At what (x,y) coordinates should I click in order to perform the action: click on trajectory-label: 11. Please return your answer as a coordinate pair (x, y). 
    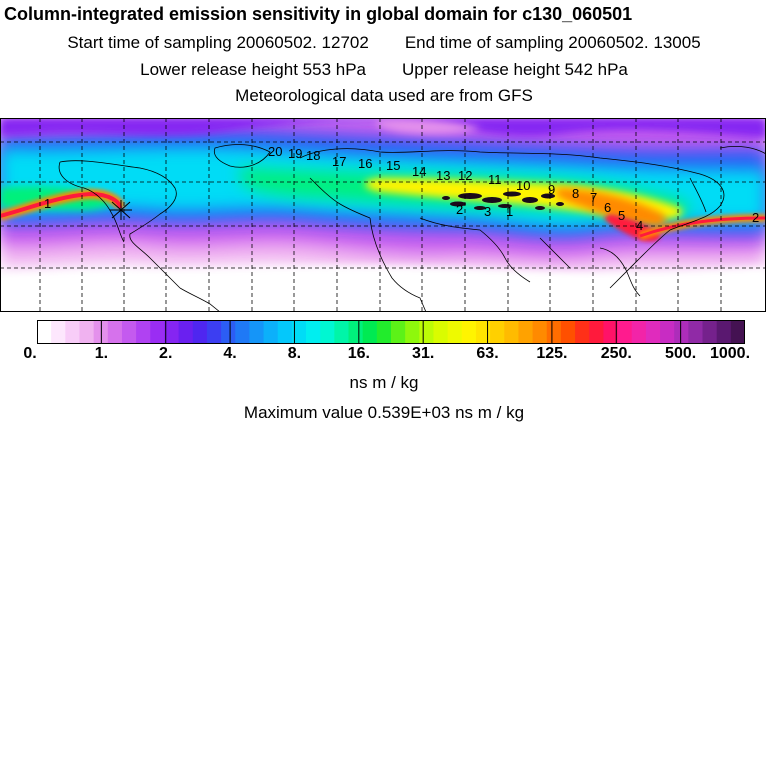
    Looking at the image, I should click on (495, 179).